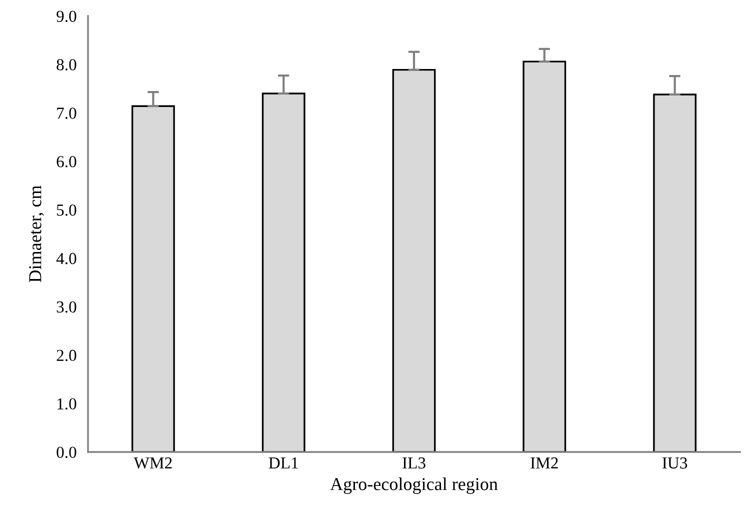  I want to click on x-tick-label: IU3, so click(675, 463).